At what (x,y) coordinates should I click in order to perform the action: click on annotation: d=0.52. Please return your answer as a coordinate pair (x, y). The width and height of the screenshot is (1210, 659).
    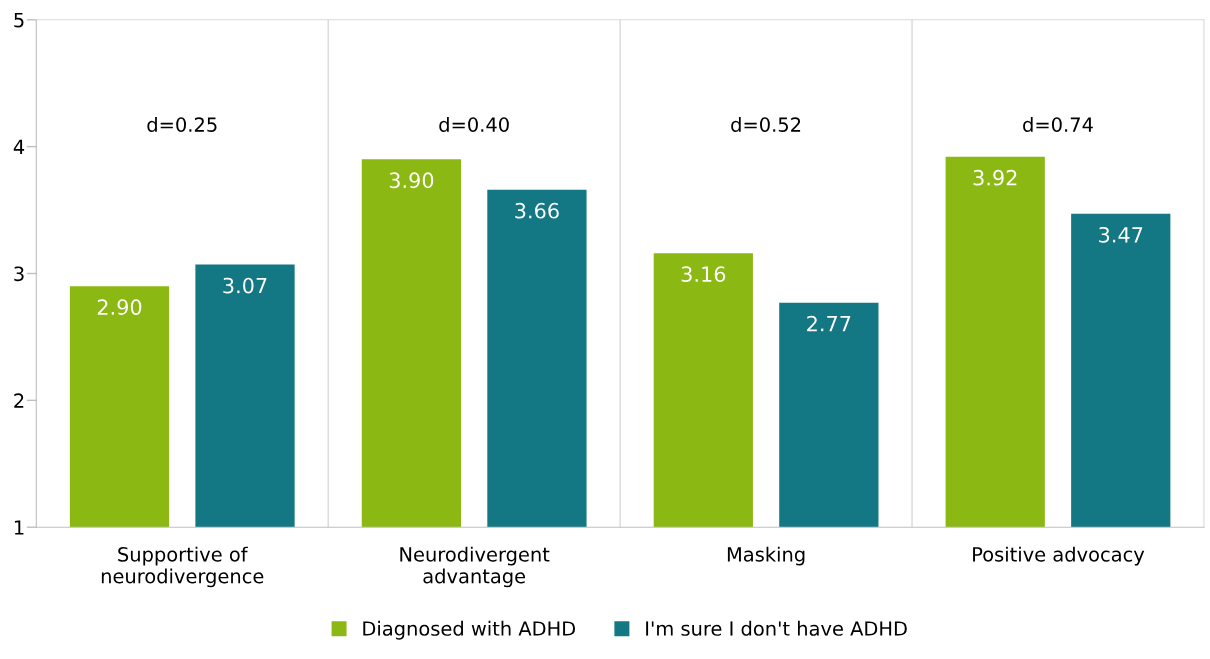
    Looking at the image, I should click on (766, 124).